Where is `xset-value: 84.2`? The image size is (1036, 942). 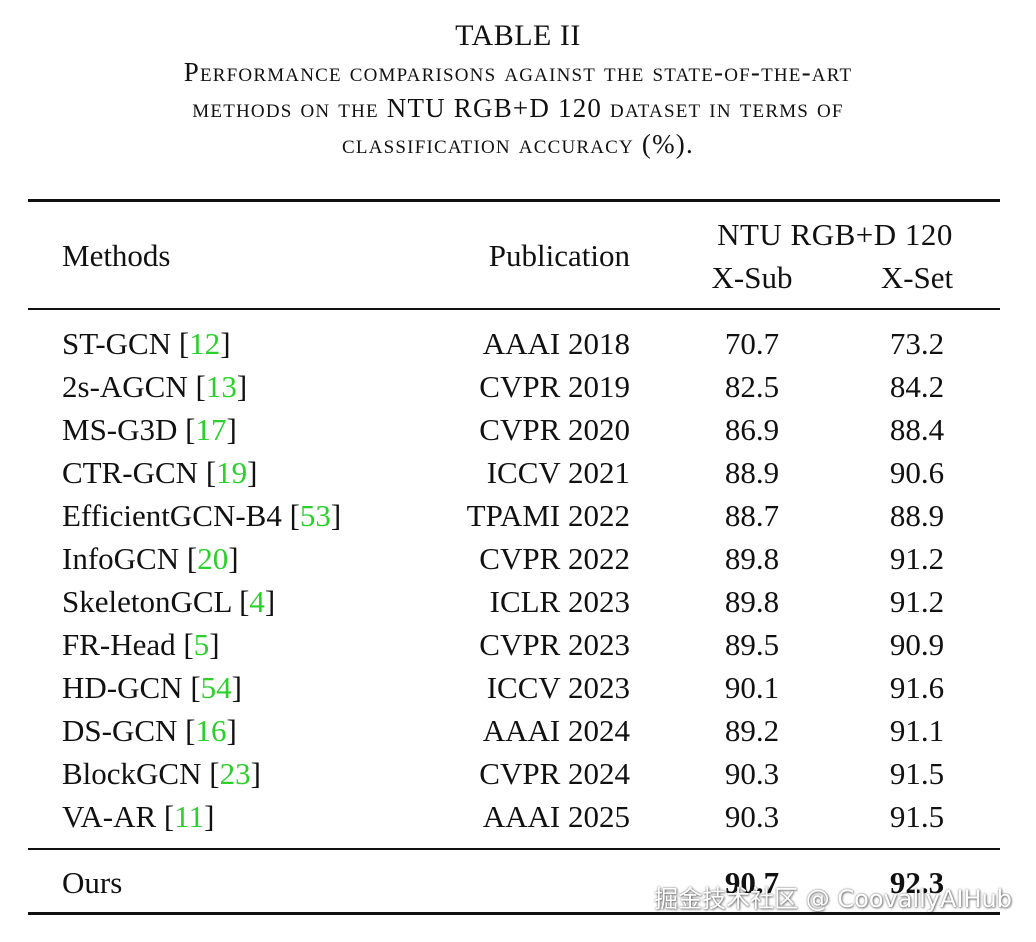
xset-value: 84.2 is located at coordinates (917, 386).